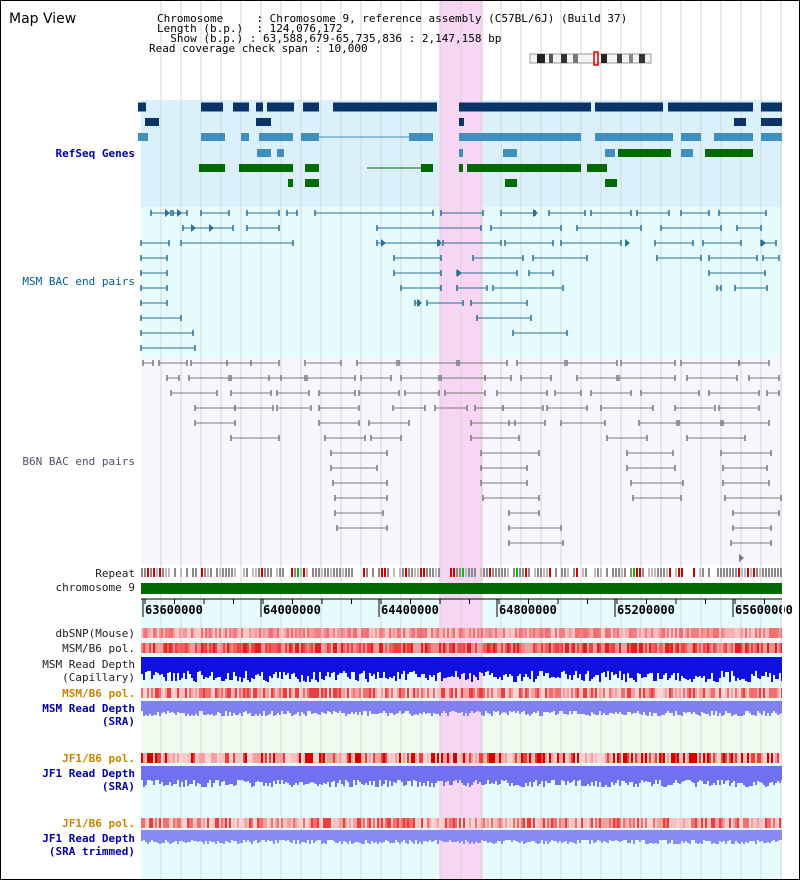  I want to click on track-label-jf1-b6-pol-2: JF1/B6 pol., so click(98, 823).